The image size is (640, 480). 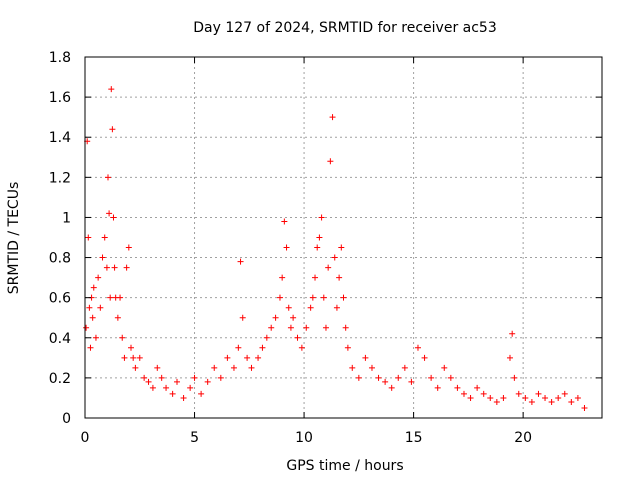 What do you see at coordinates (414, 438) in the screenshot?
I see `x-tick-label: 15` at bounding box center [414, 438].